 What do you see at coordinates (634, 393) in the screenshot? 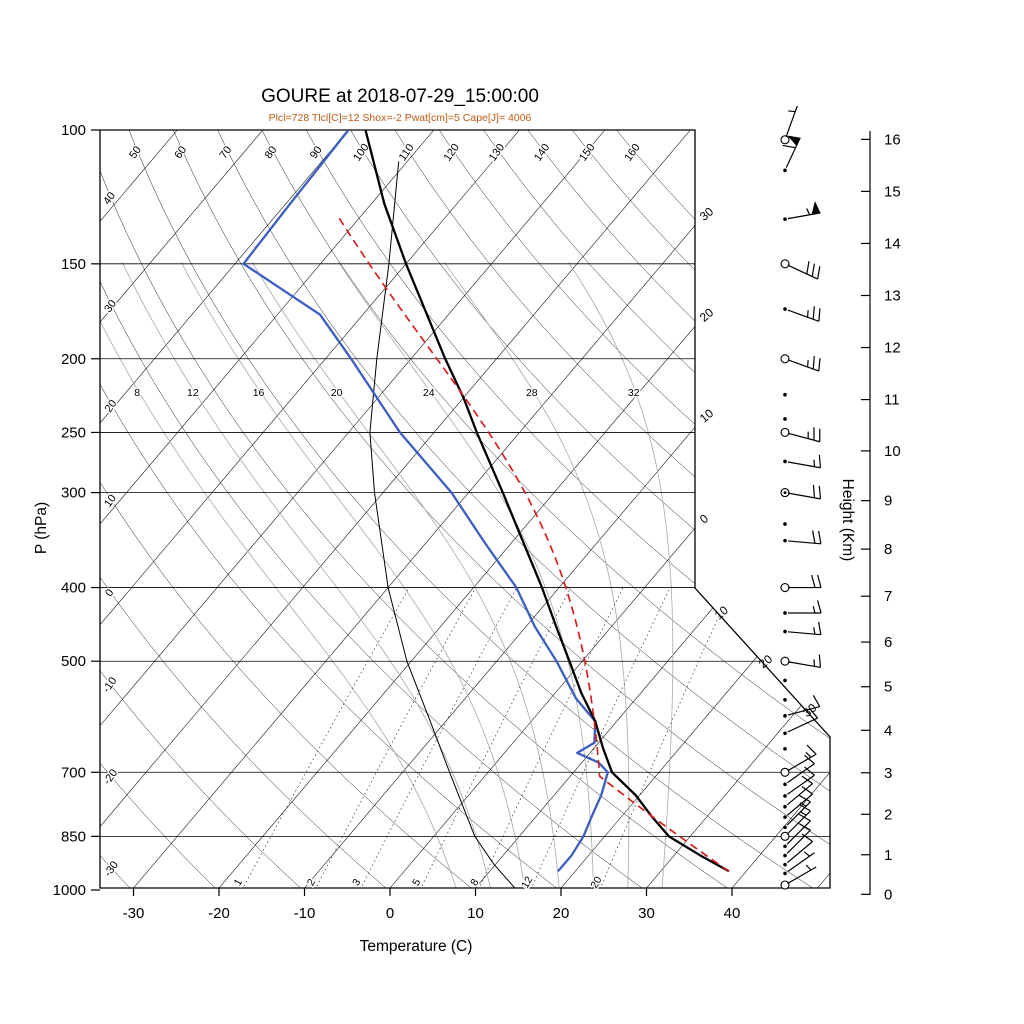
I see `svg-text: 32` at bounding box center [634, 393].